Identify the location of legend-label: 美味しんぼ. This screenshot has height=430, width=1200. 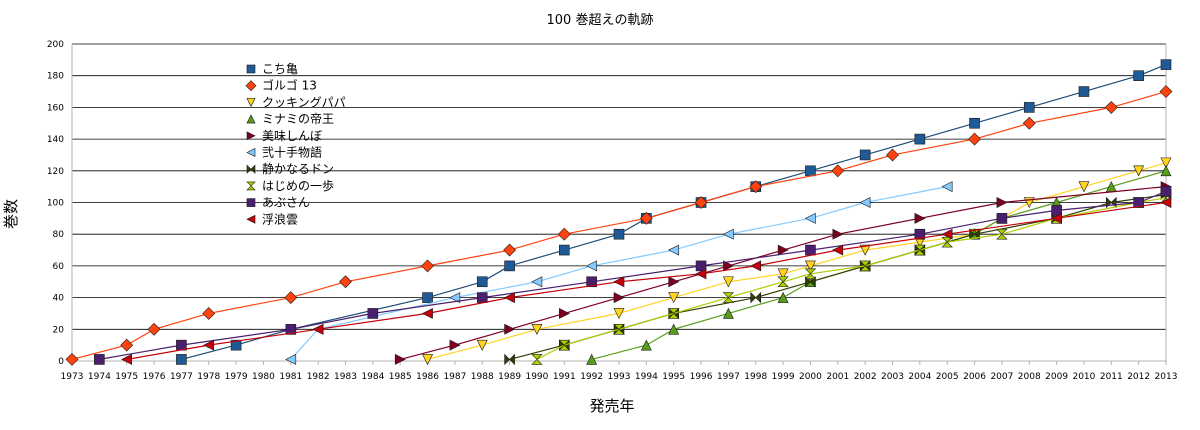
(292, 136).